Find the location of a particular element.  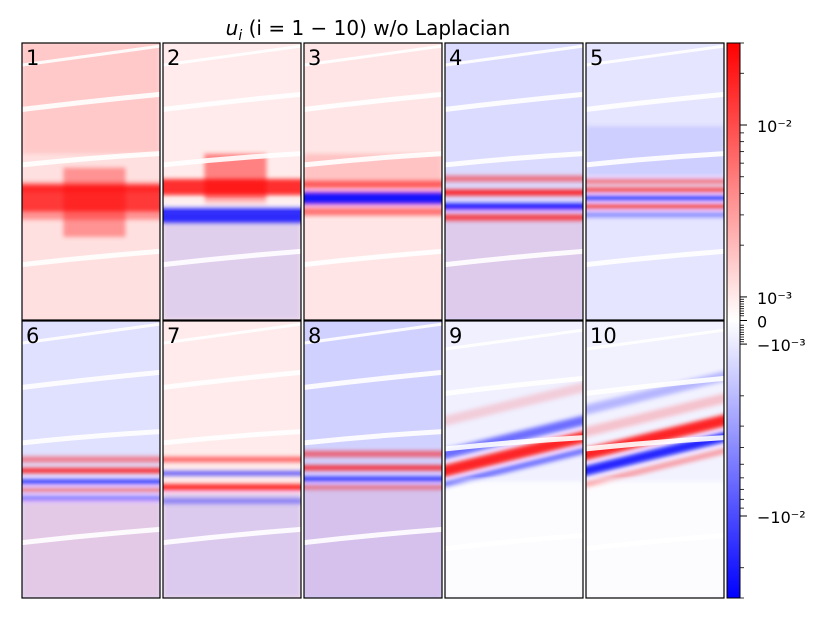

panel-label: 5 is located at coordinates (596, 58).